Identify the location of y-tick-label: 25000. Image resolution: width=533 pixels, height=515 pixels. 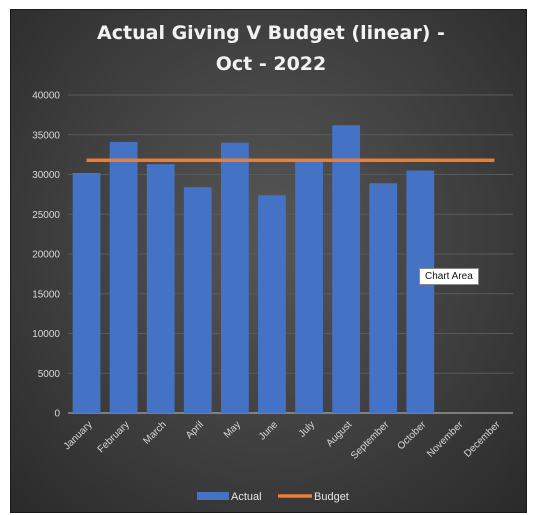
(46, 215).